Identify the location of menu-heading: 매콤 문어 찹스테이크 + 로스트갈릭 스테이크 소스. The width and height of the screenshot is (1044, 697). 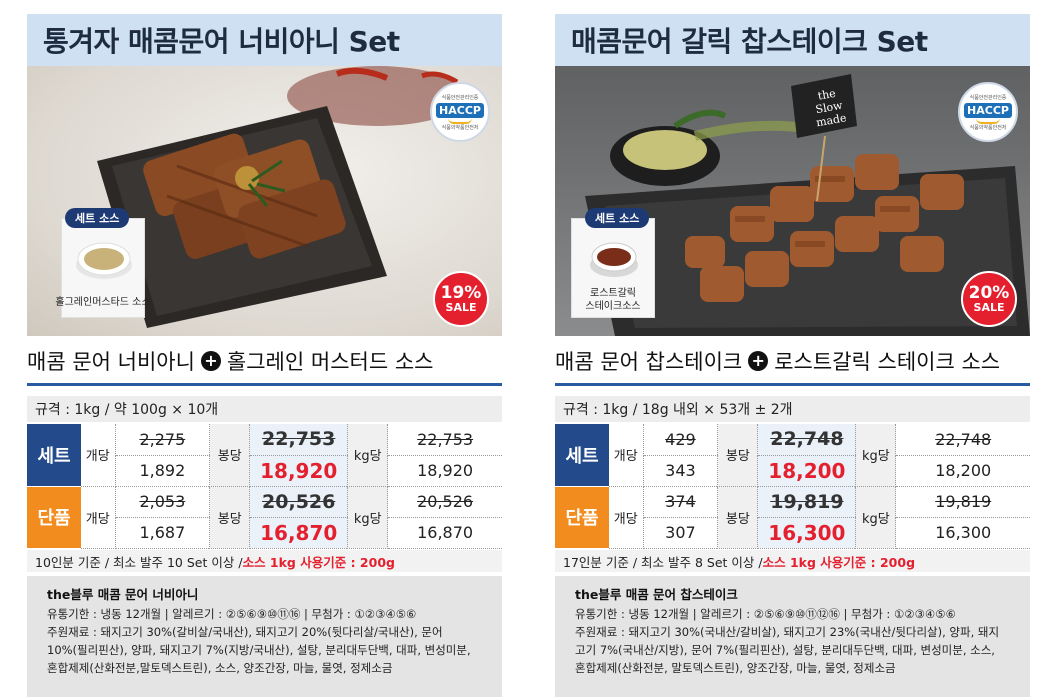
(792, 361).